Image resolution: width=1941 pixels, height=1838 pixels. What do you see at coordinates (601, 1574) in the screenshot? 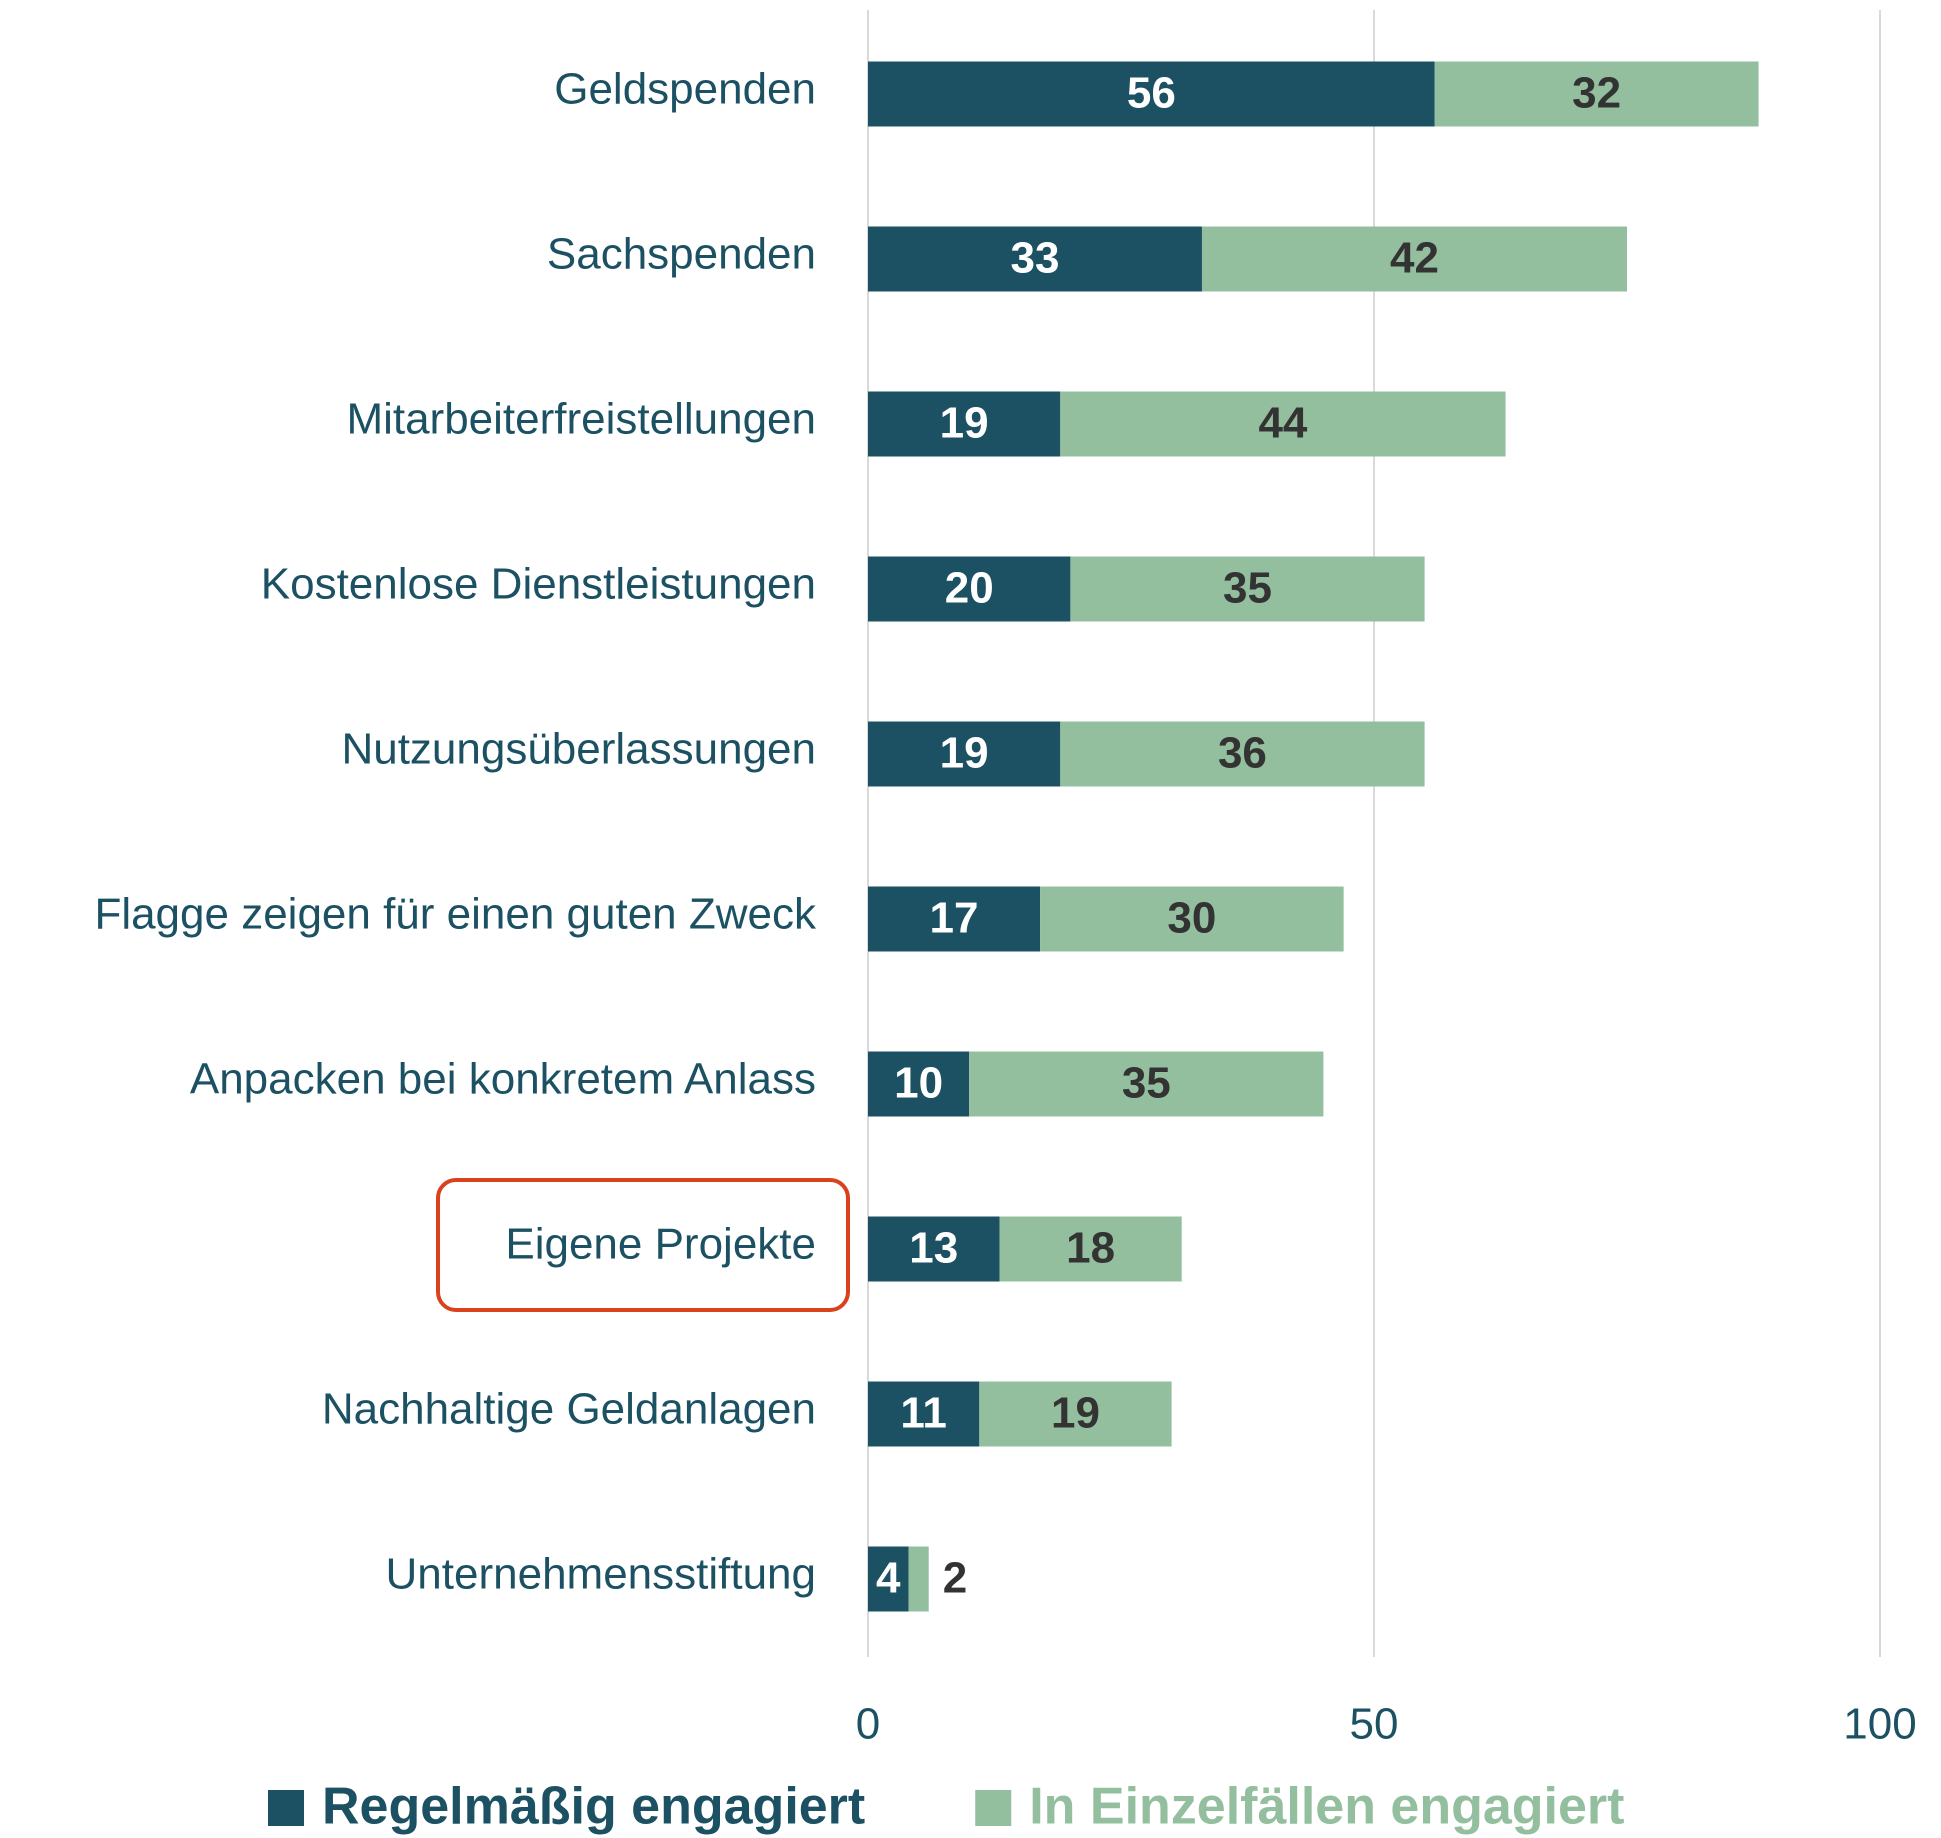
I see `category-label: Unternehmensstiftung` at bounding box center [601, 1574].